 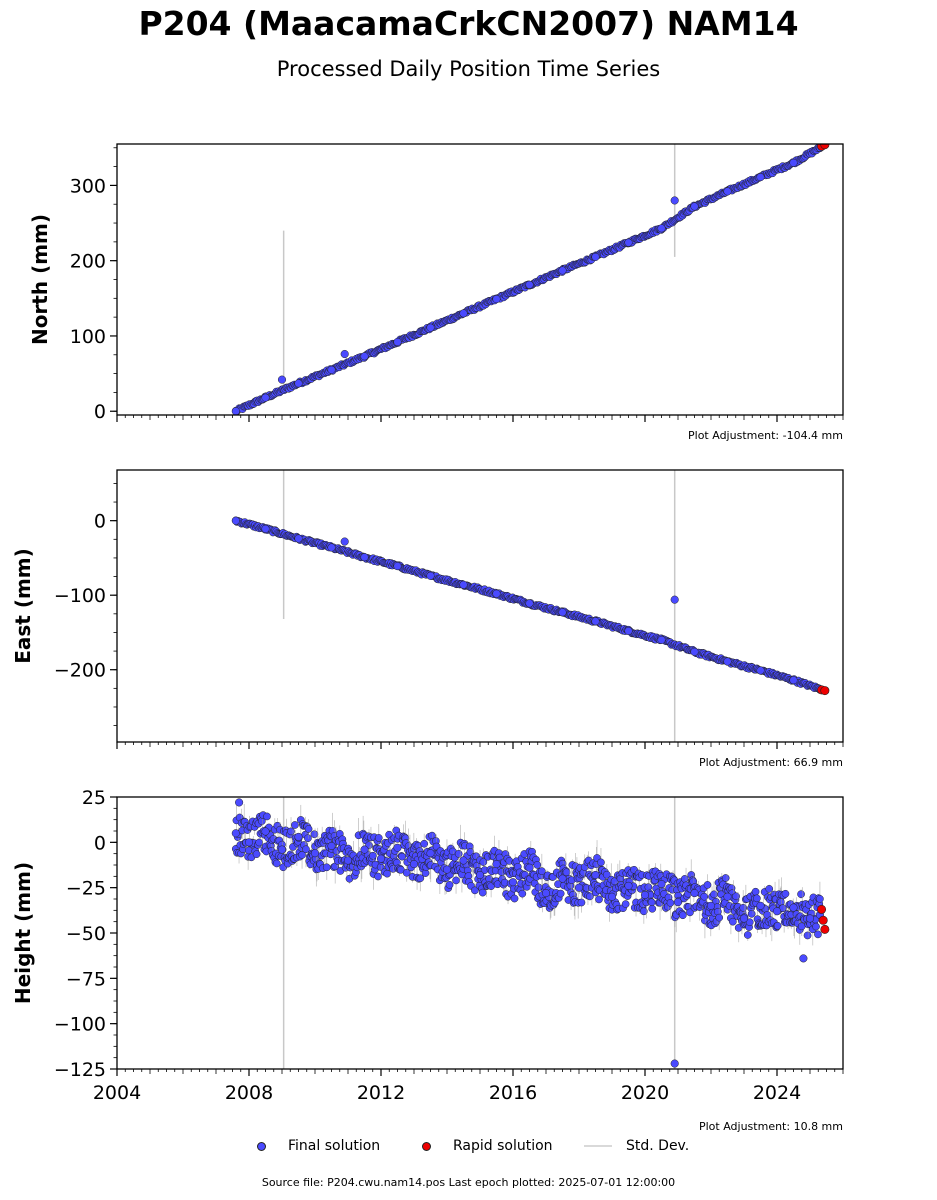 I want to click on north-final-solution-points, so click(x=527, y=279).